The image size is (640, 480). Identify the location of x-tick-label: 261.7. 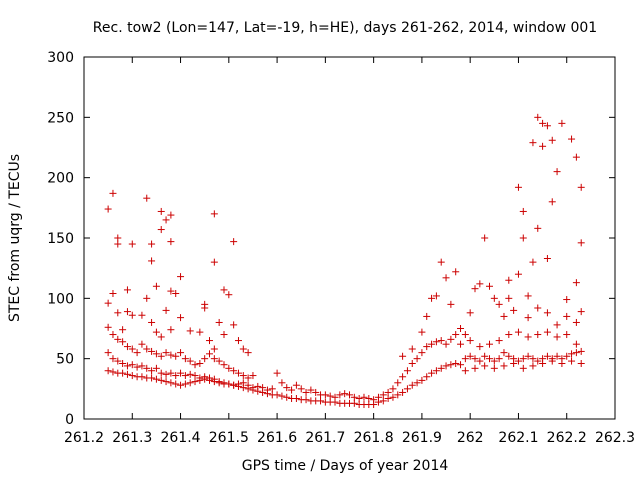
(325, 438).